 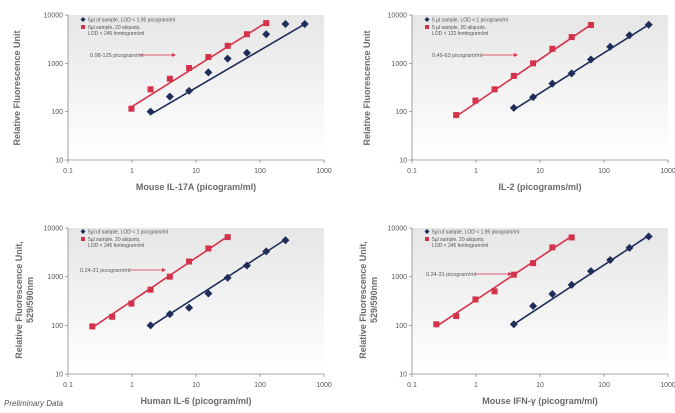 I want to click on plot-area, so click(x=196, y=301).